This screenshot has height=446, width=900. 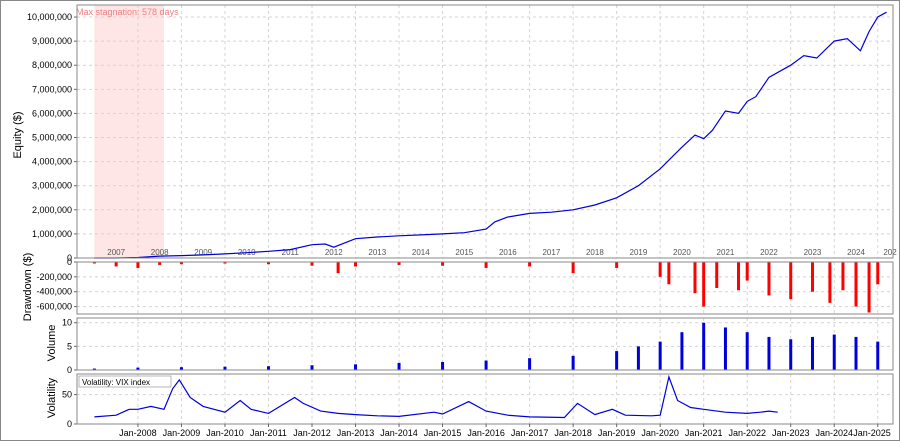 I want to click on volatility-axis-label: Volatility, so click(x=52, y=397).